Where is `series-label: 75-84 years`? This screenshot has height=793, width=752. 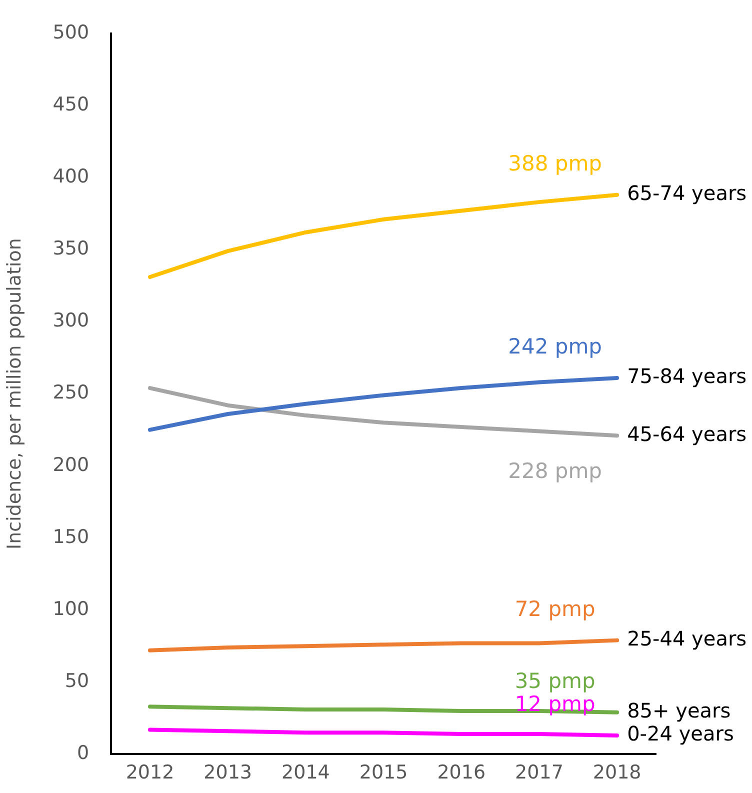 series-label: 75-84 years is located at coordinates (687, 376).